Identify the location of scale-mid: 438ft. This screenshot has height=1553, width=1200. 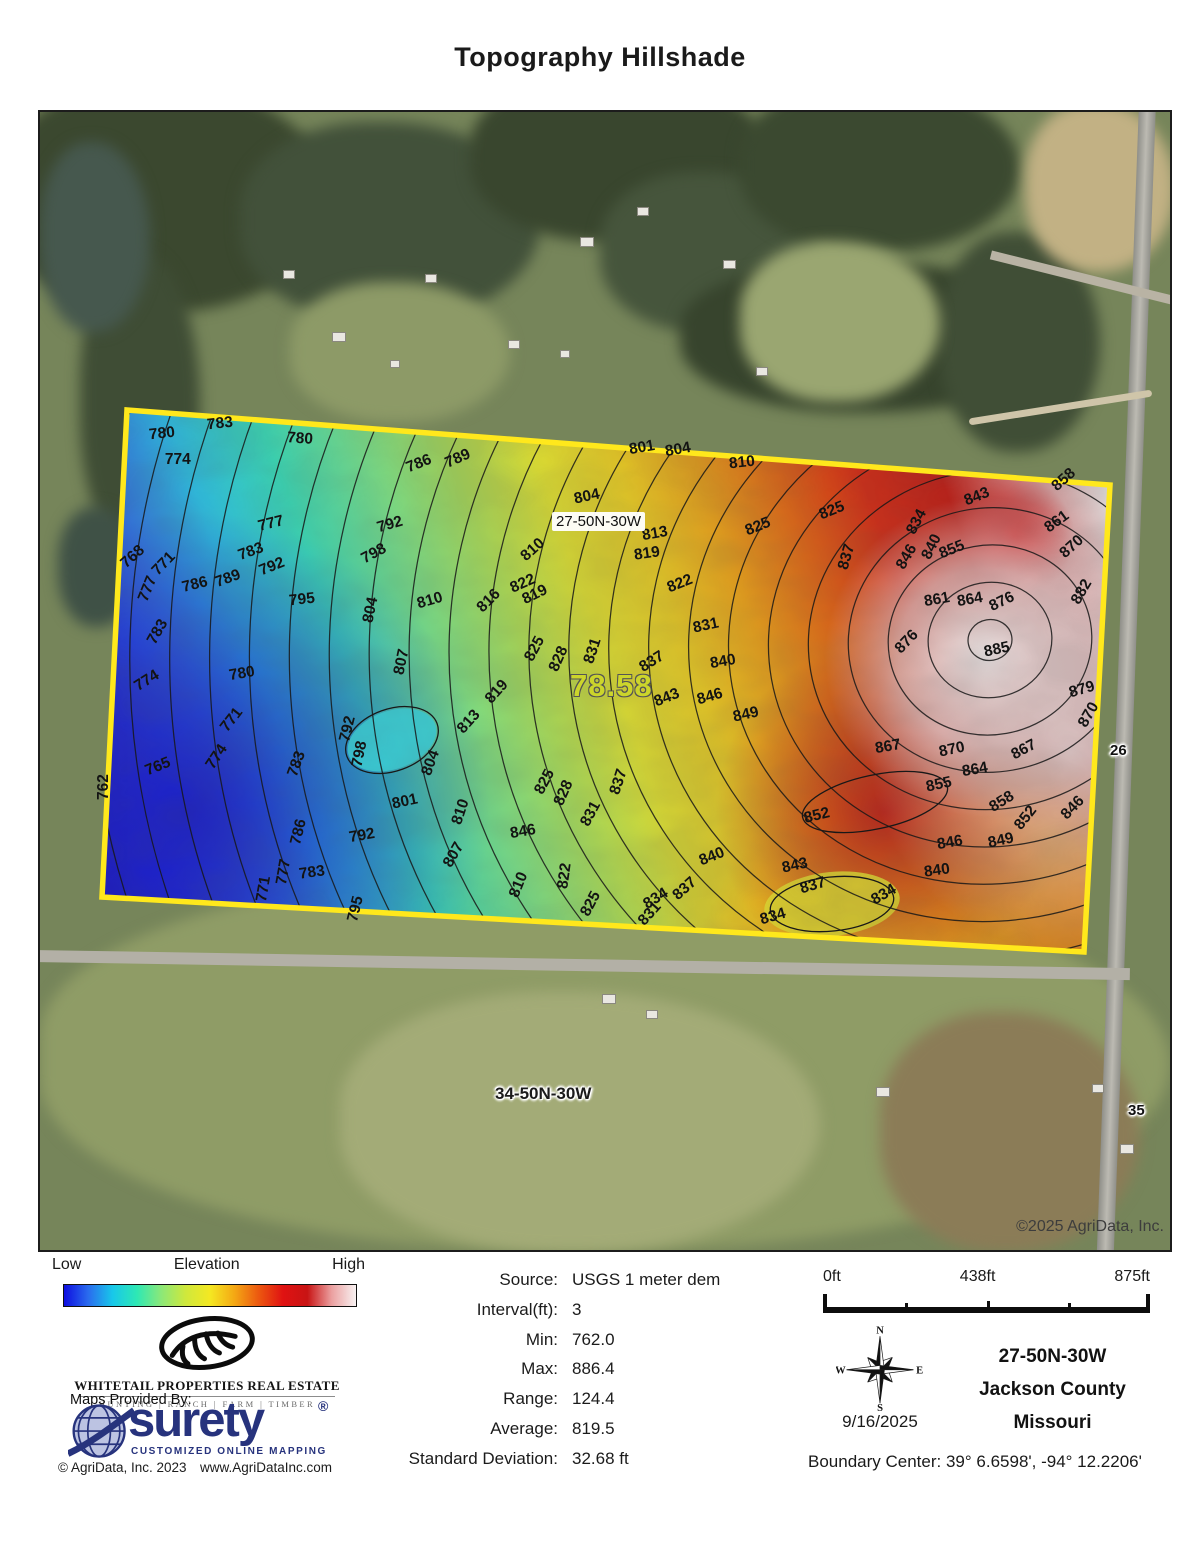
(977, 1276).